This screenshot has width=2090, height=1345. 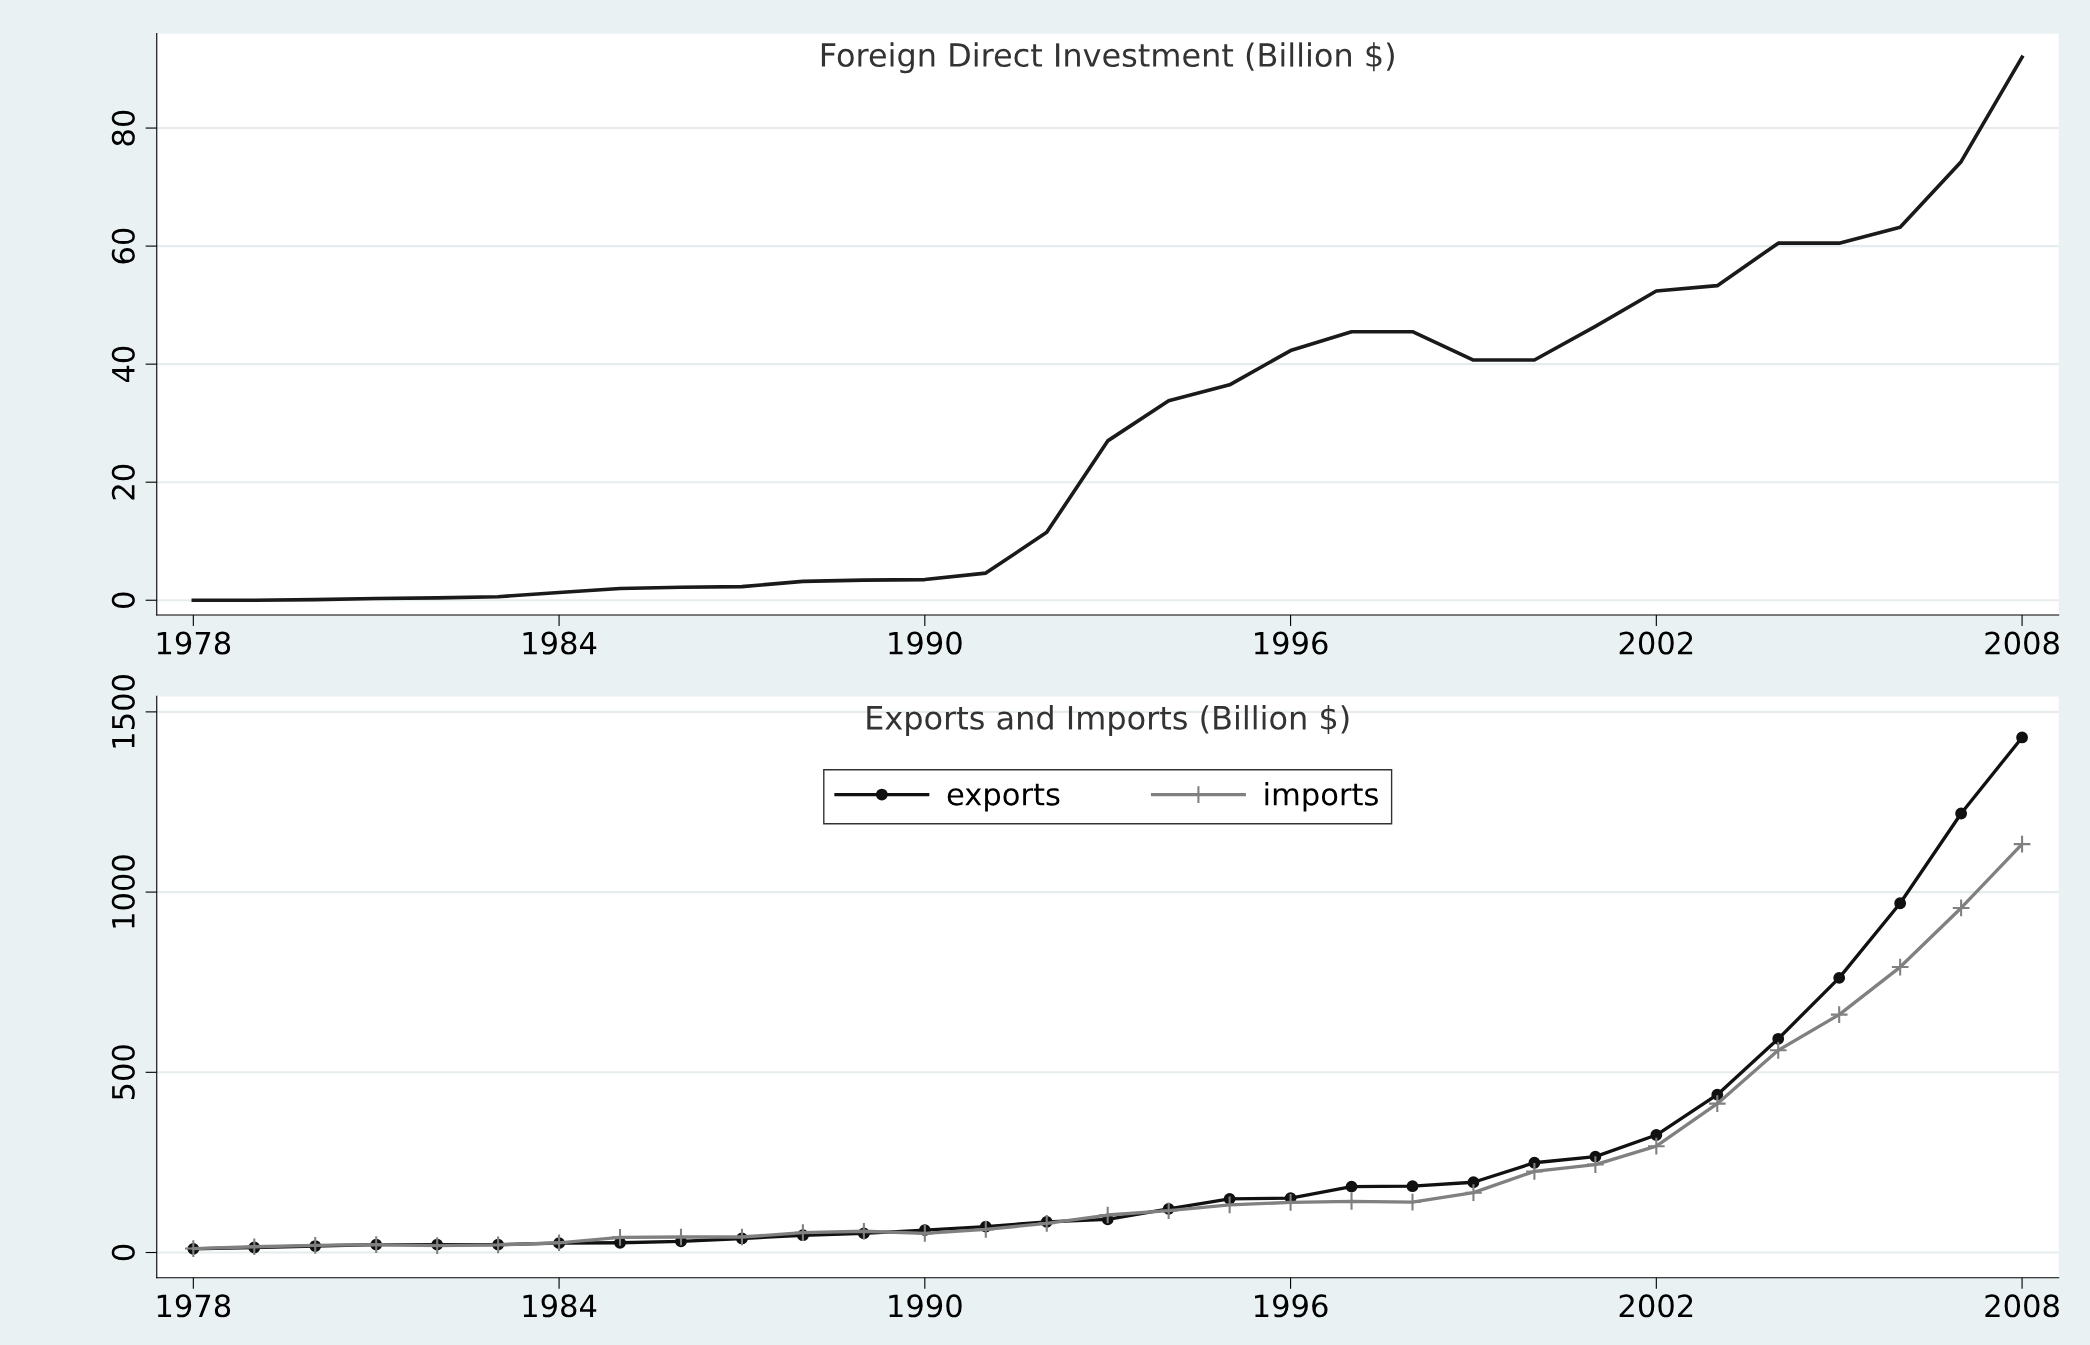 What do you see at coordinates (123, 364) in the screenshot?
I see `y-tick-label: 40` at bounding box center [123, 364].